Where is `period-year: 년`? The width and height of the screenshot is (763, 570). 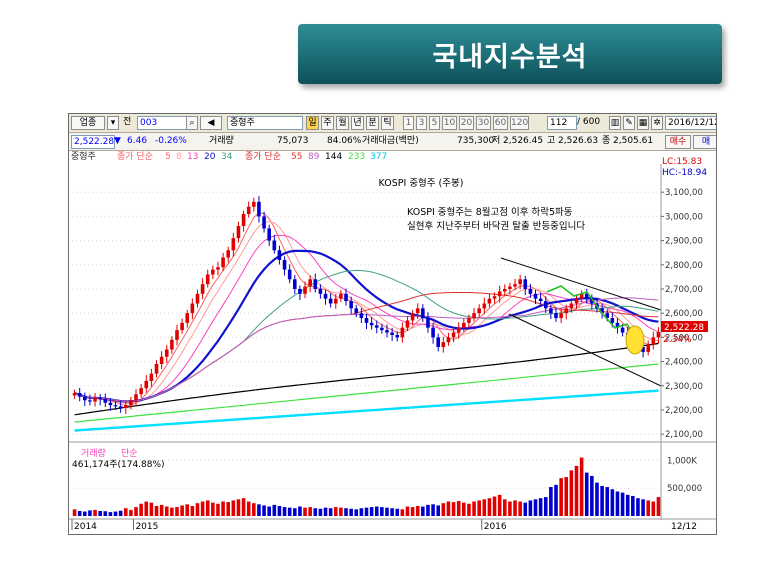 period-year: 년 is located at coordinates (357, 123).